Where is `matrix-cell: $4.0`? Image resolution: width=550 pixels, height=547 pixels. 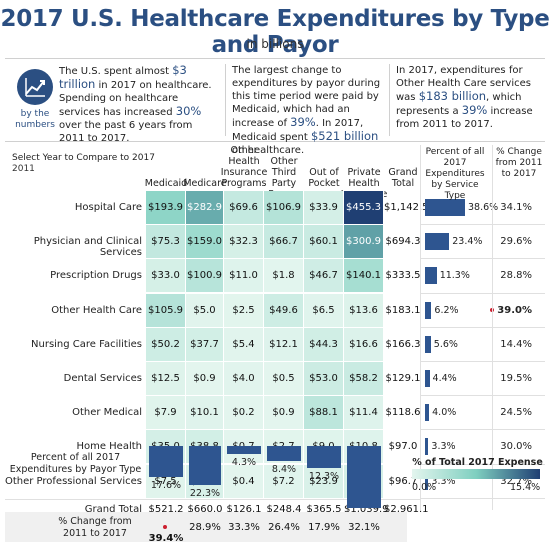
matrix-cell: $4.0 is located at coordinates (244, 379).